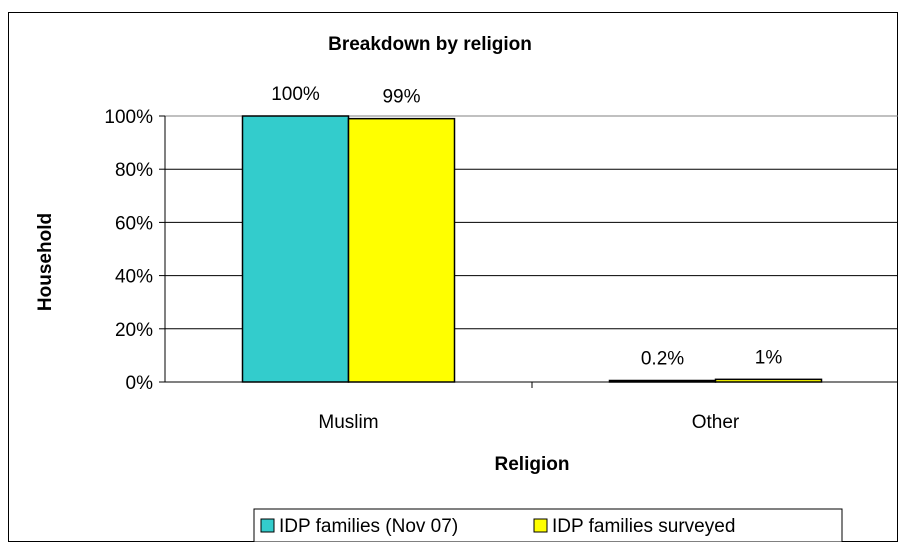 The image size is (909, 552). I want to click on y-tick-label-0: 0%, so click(140, 383).